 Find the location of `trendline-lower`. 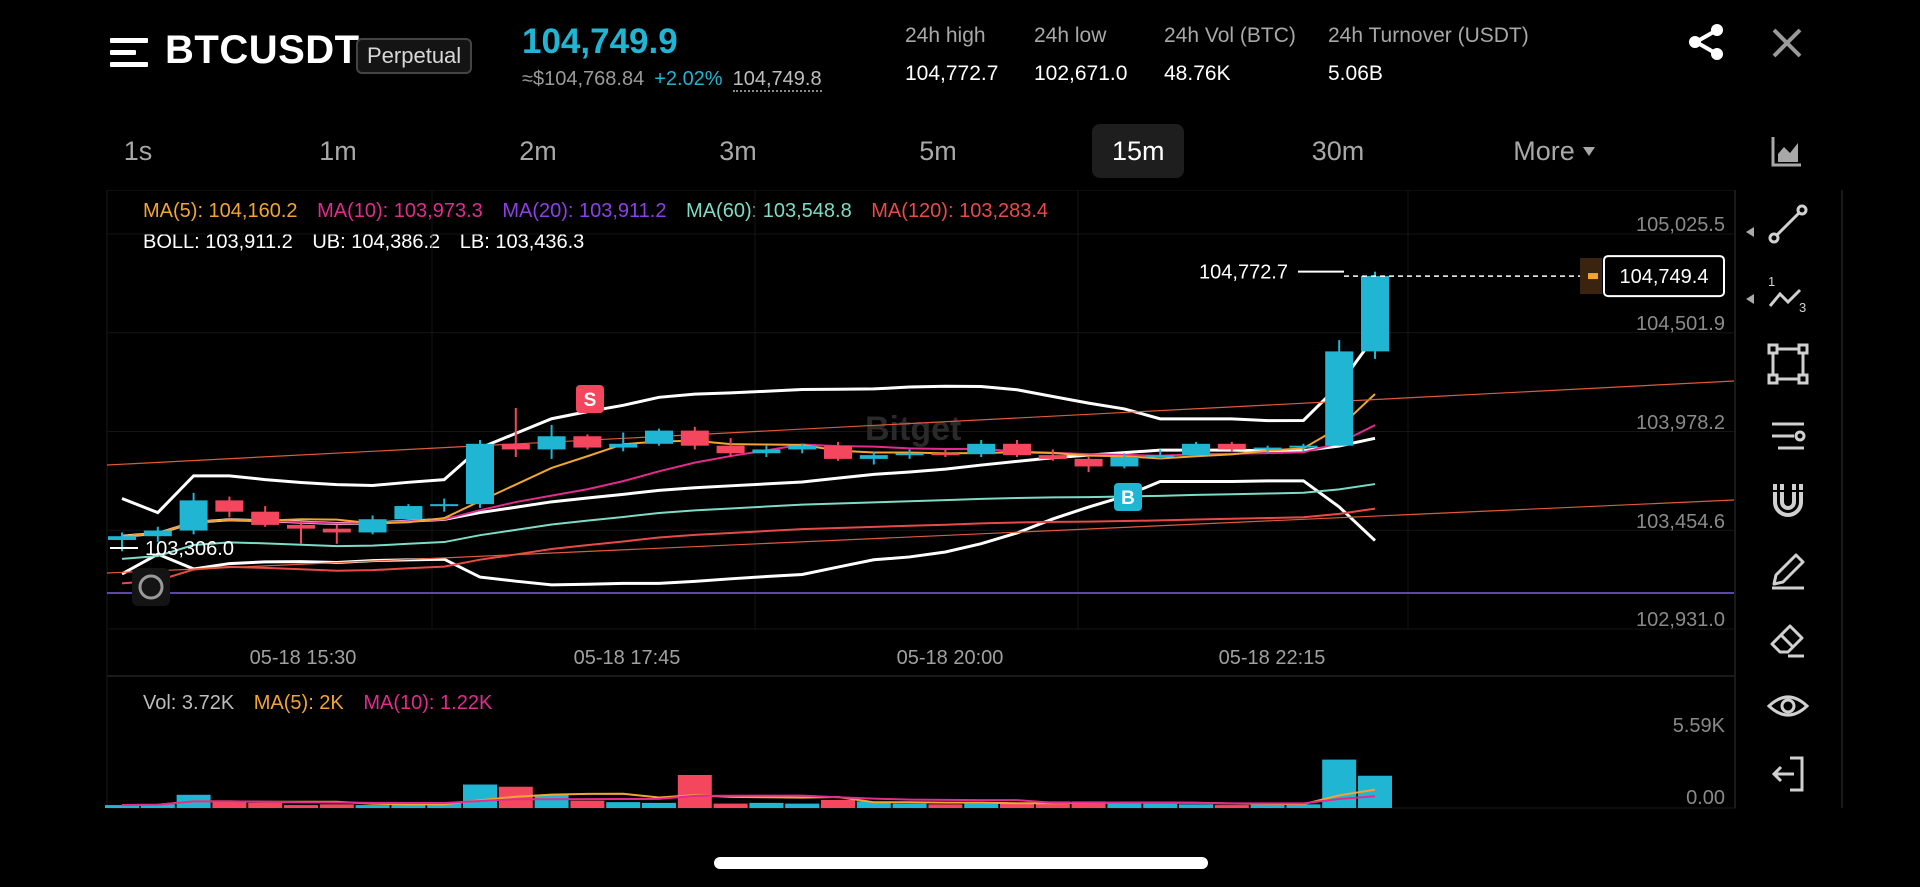

trendline-lower is located at coordinates (920, 536).